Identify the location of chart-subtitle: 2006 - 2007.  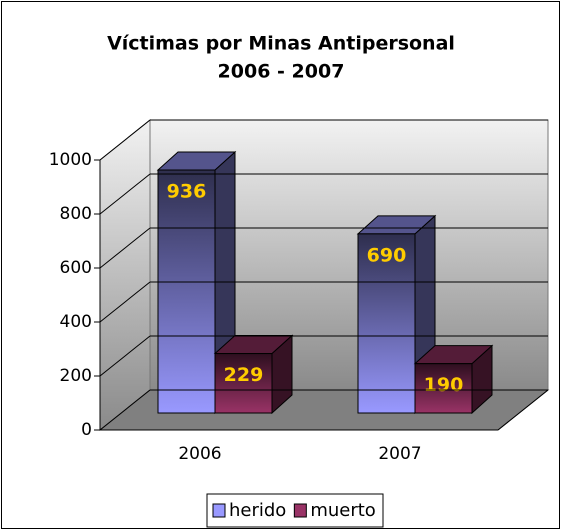
(281, 72).